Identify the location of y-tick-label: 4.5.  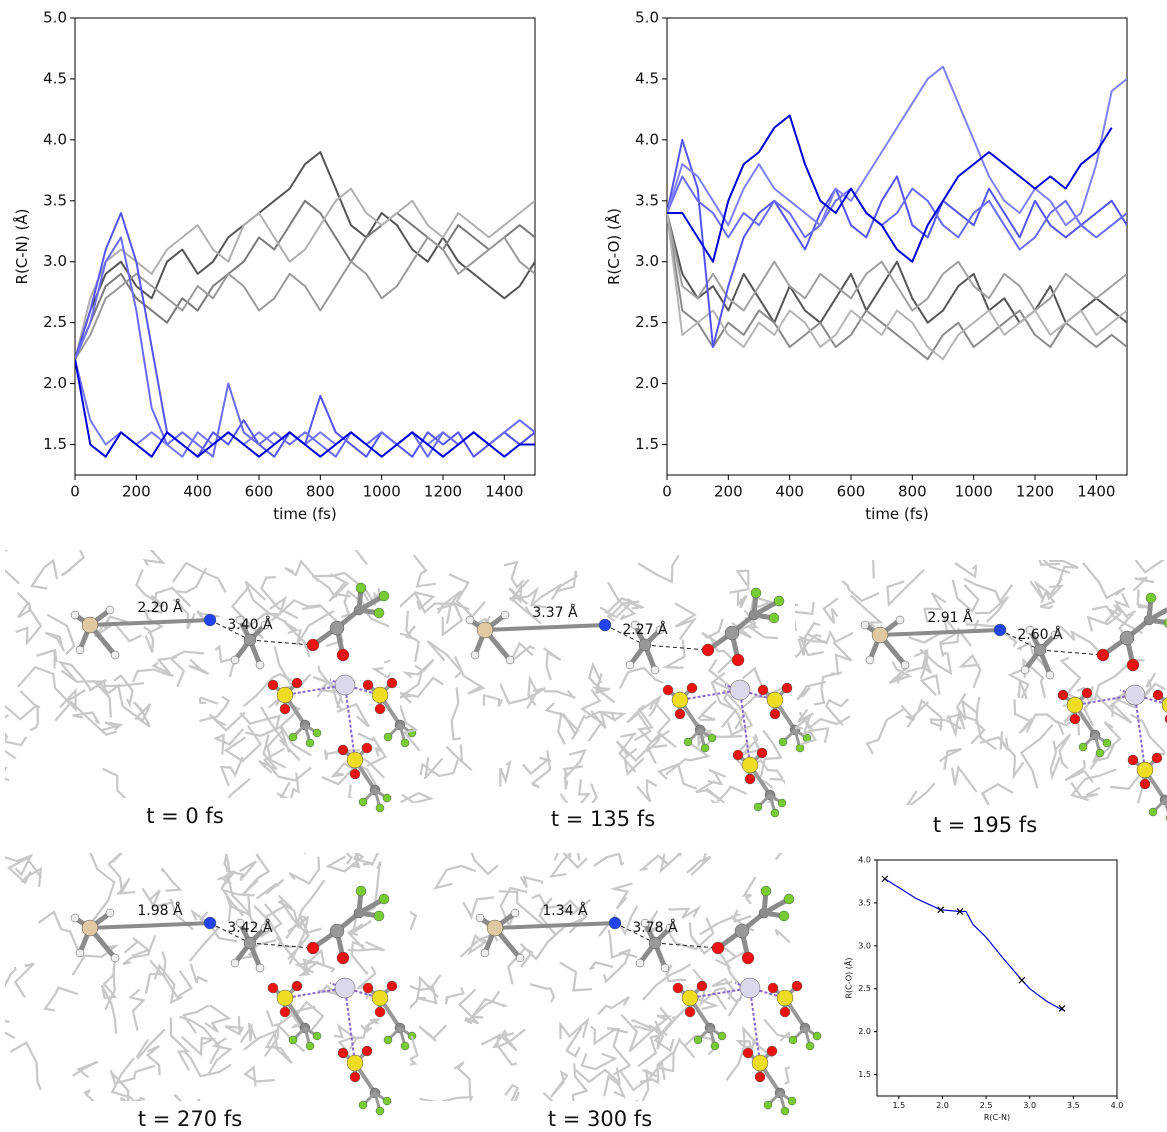
(55, 78).